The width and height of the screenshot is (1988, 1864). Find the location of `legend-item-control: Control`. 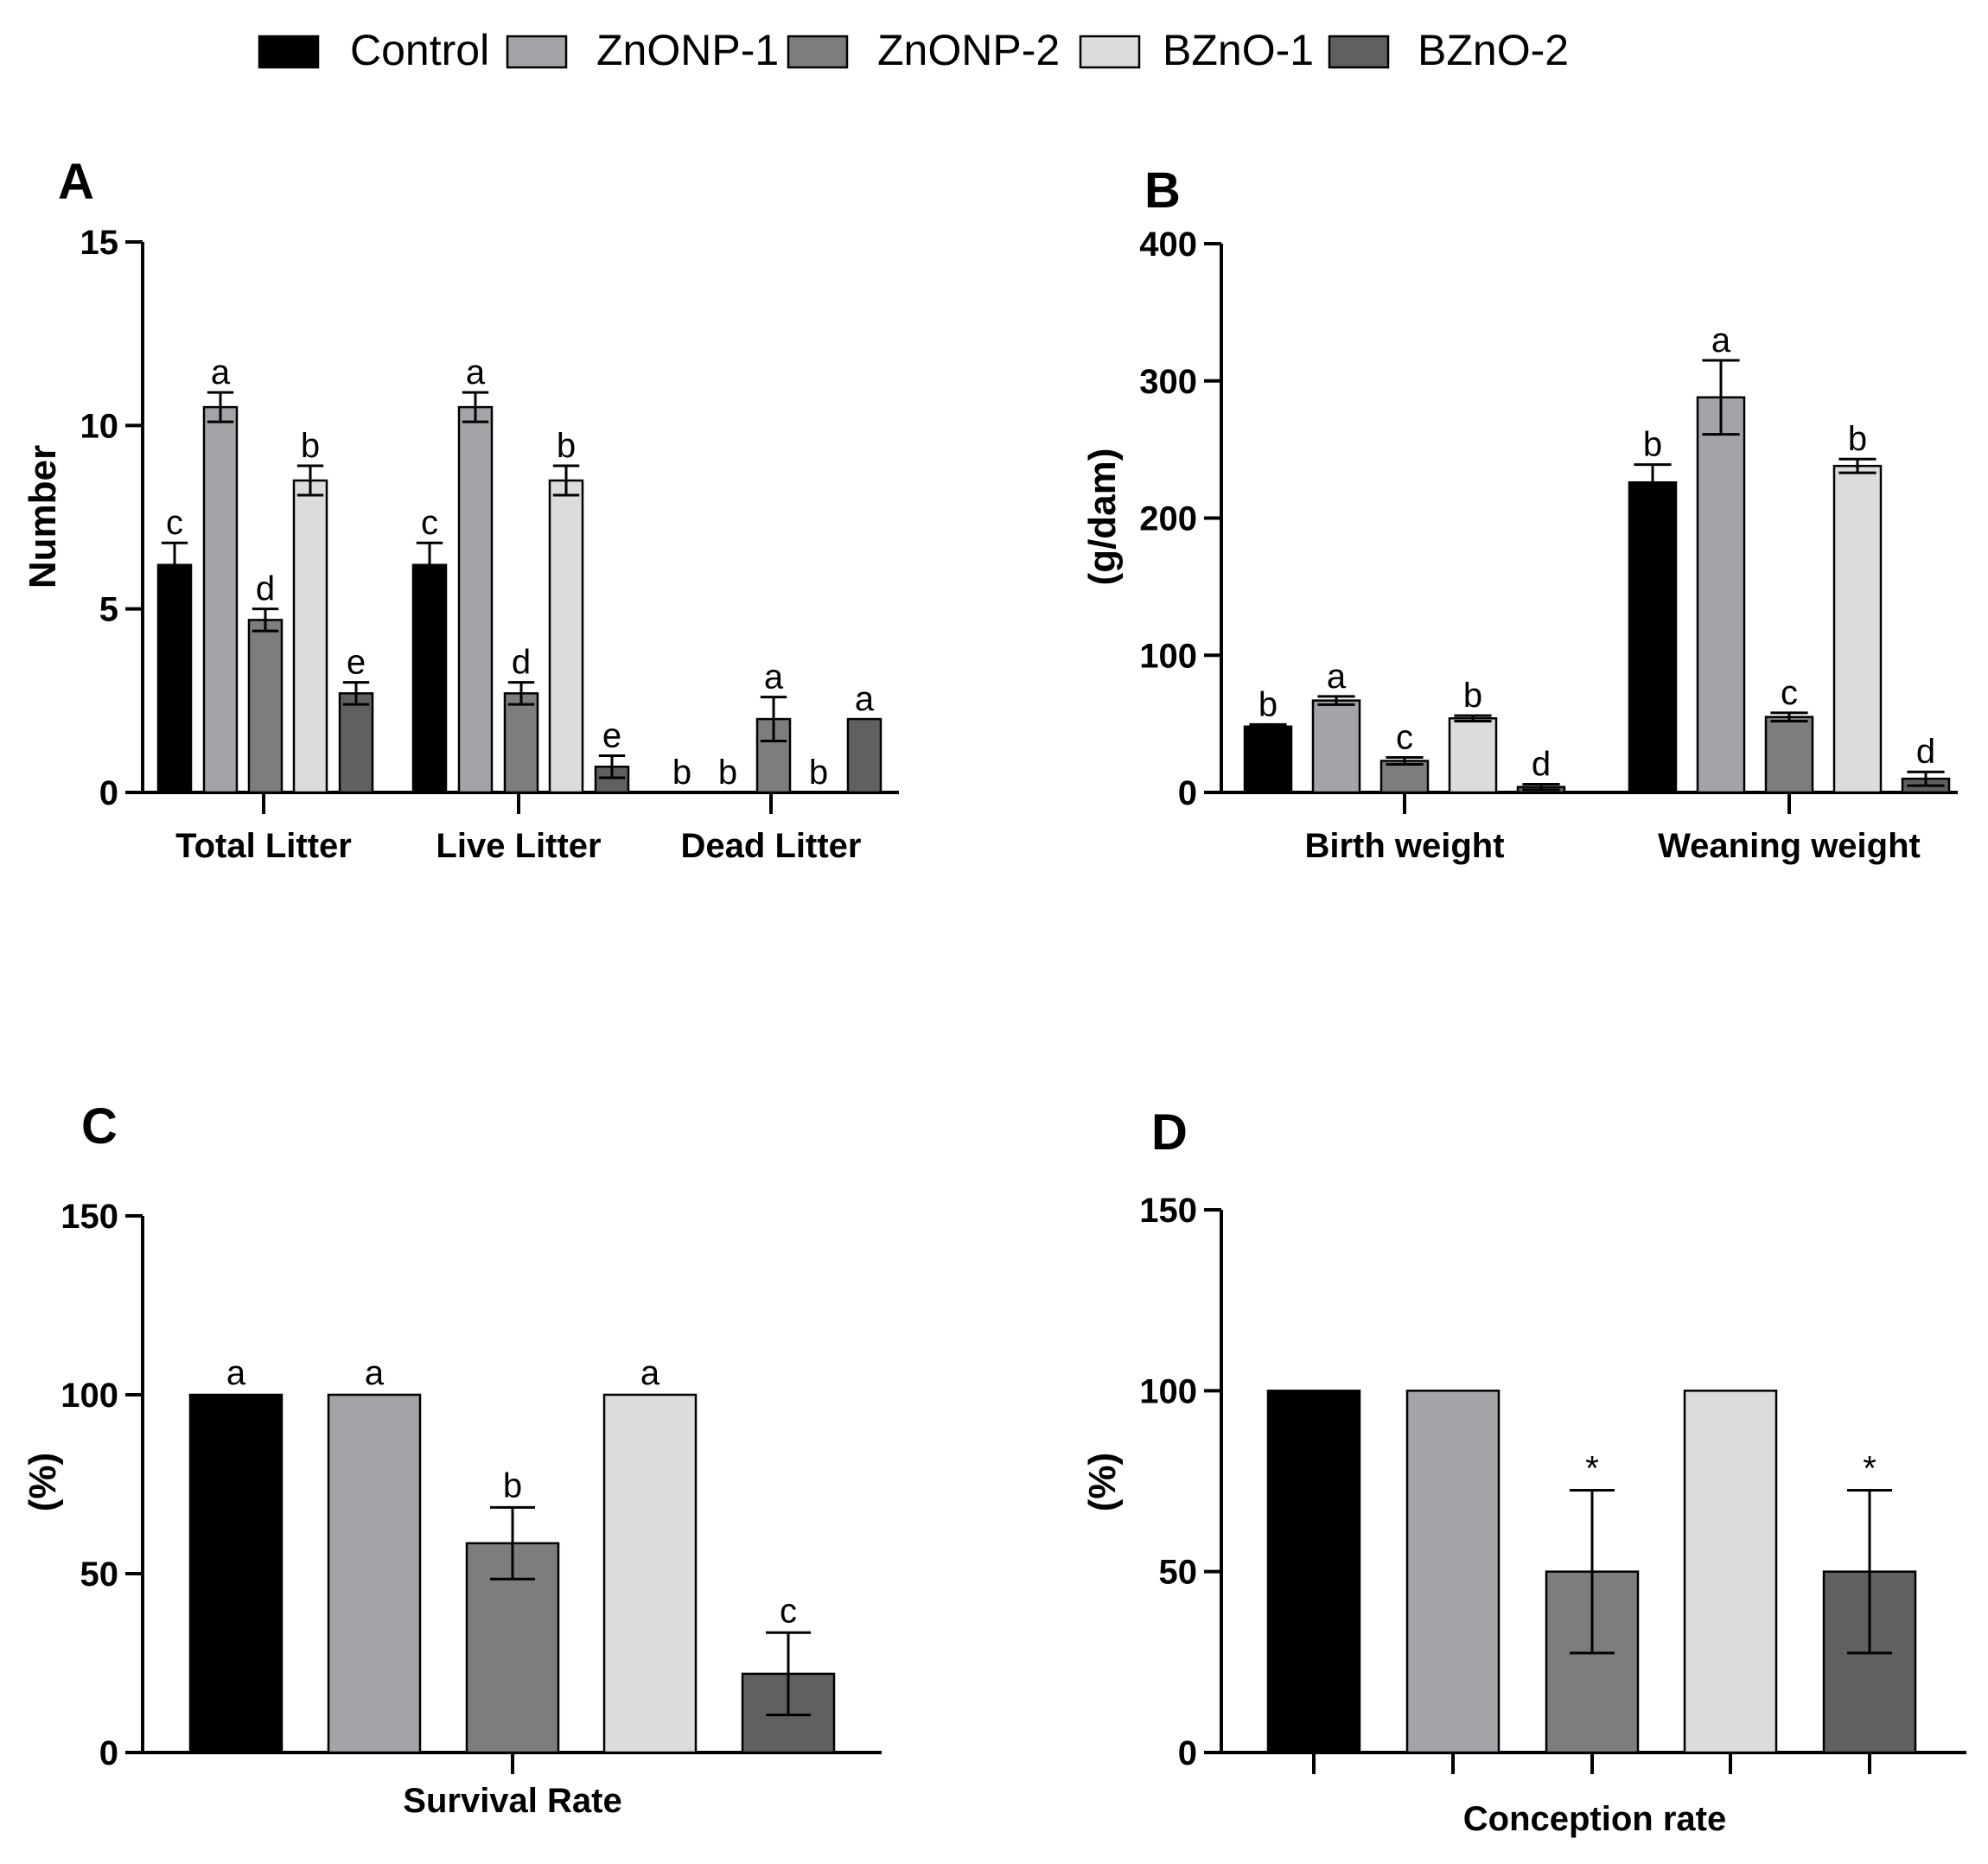

legend-item-control: Control is located at coordinates (373, 50).